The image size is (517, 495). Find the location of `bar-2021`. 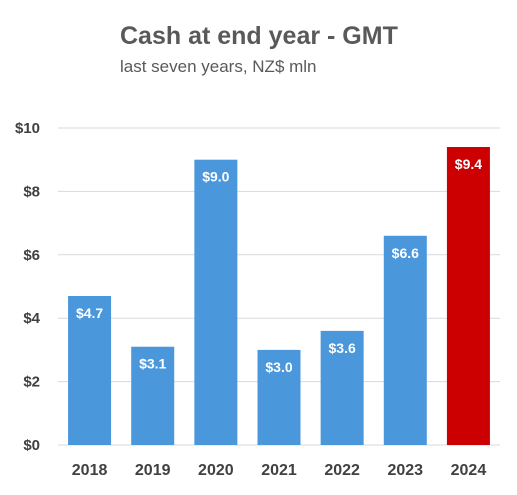

bar-2021 is located at coordinates (279, 397).